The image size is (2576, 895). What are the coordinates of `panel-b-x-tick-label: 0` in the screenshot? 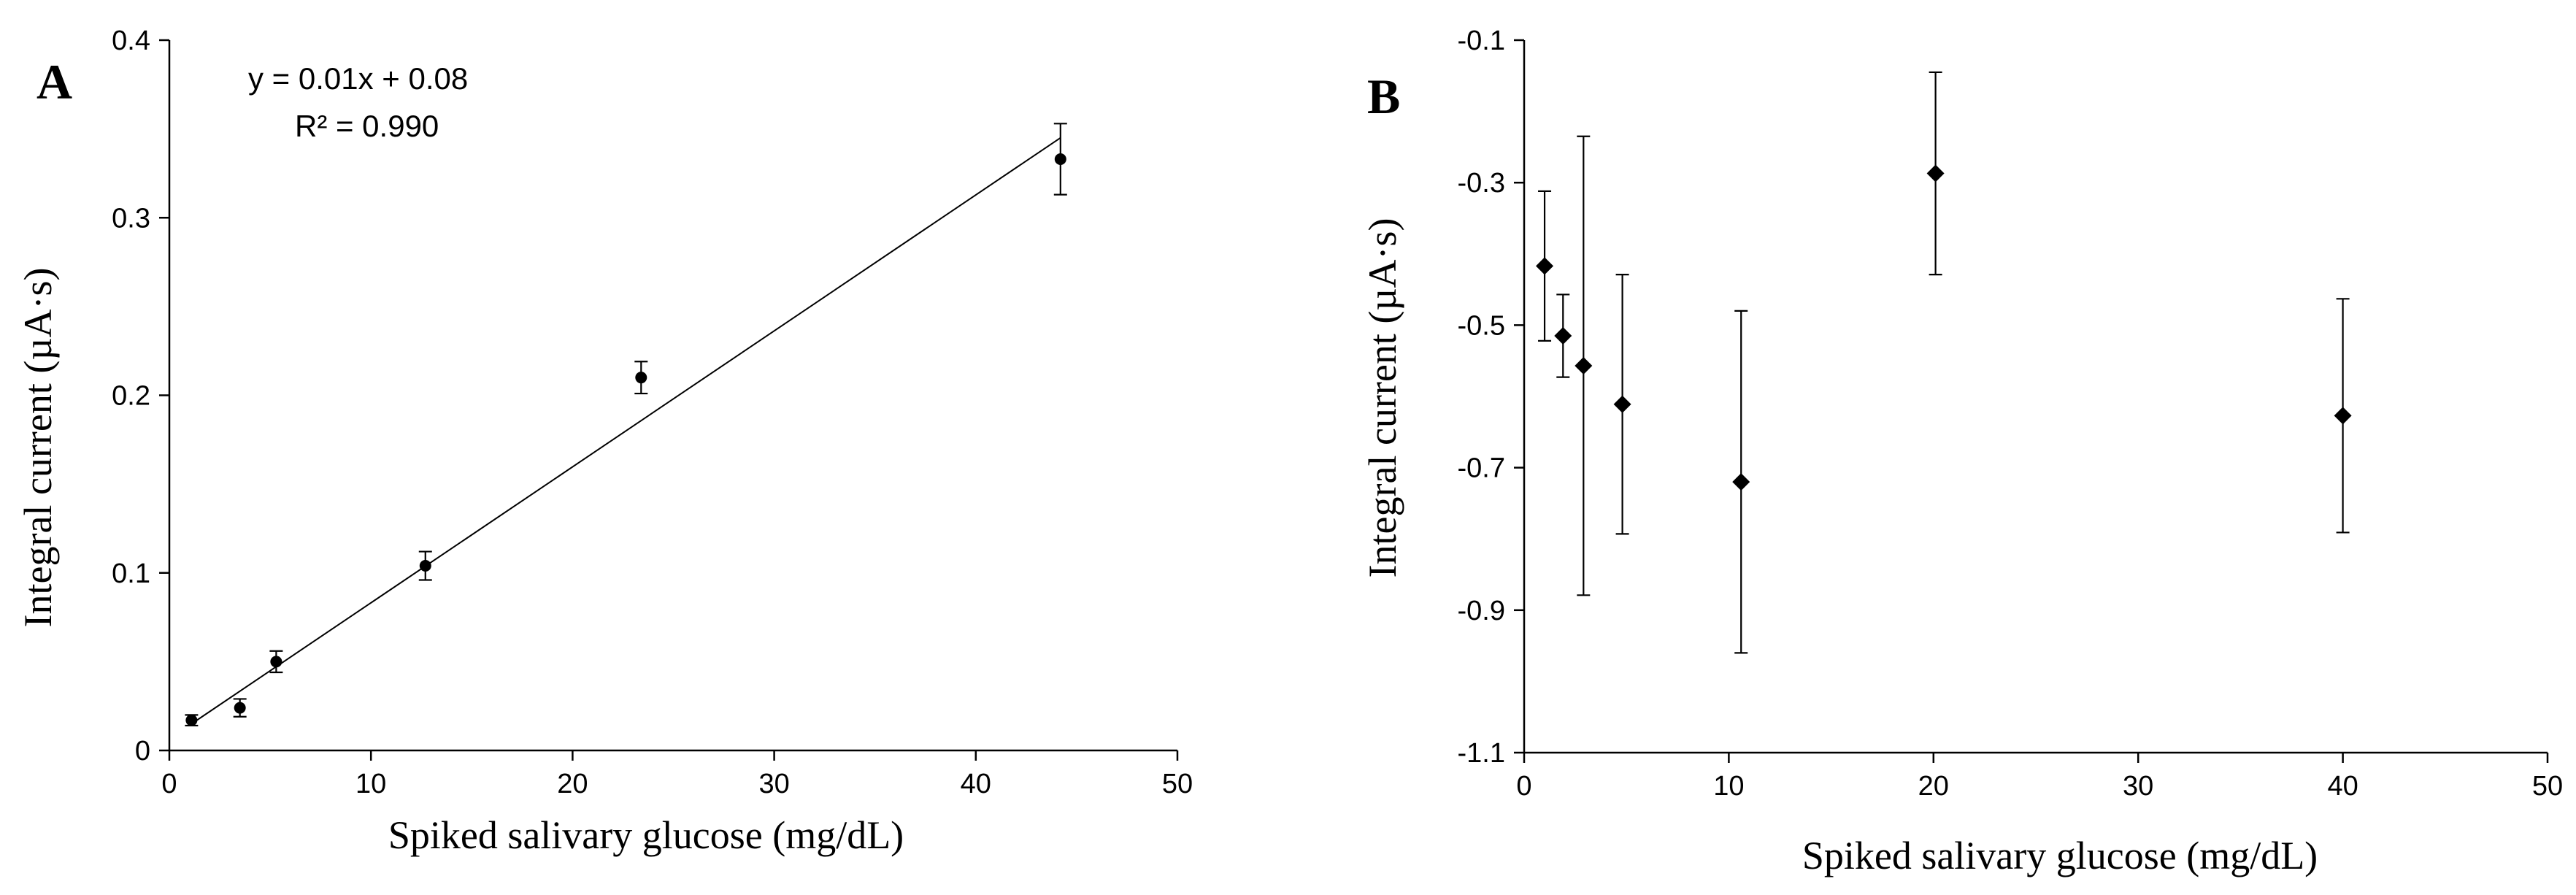 It's located at (1523, 786).